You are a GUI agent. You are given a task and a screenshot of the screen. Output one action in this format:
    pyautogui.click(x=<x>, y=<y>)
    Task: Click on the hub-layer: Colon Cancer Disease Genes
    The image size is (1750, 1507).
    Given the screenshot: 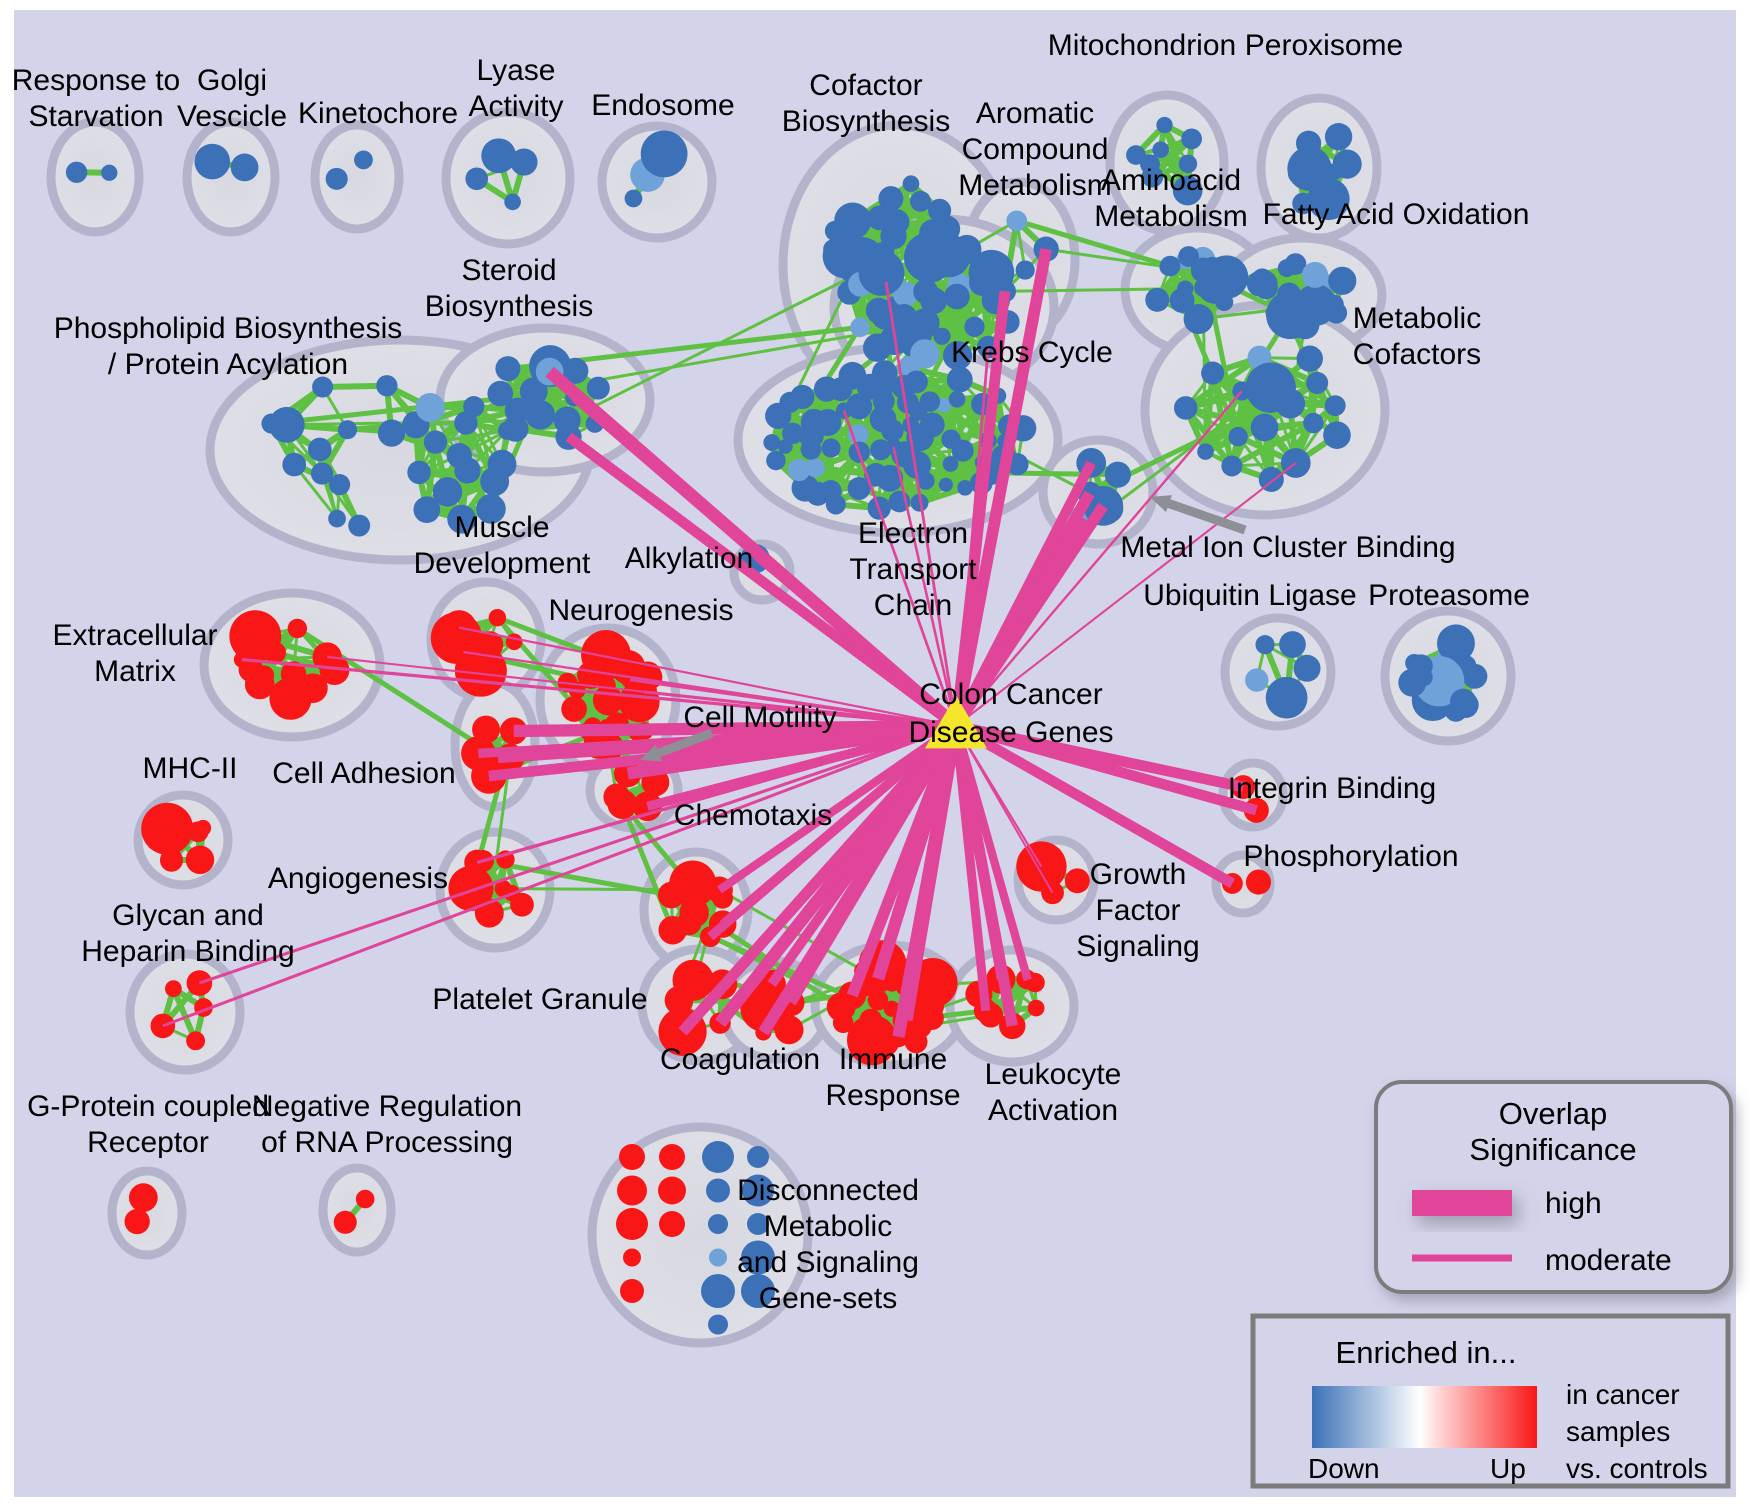 What is the action you would take?
    pyautogui.click(x=1010, y=713)
    